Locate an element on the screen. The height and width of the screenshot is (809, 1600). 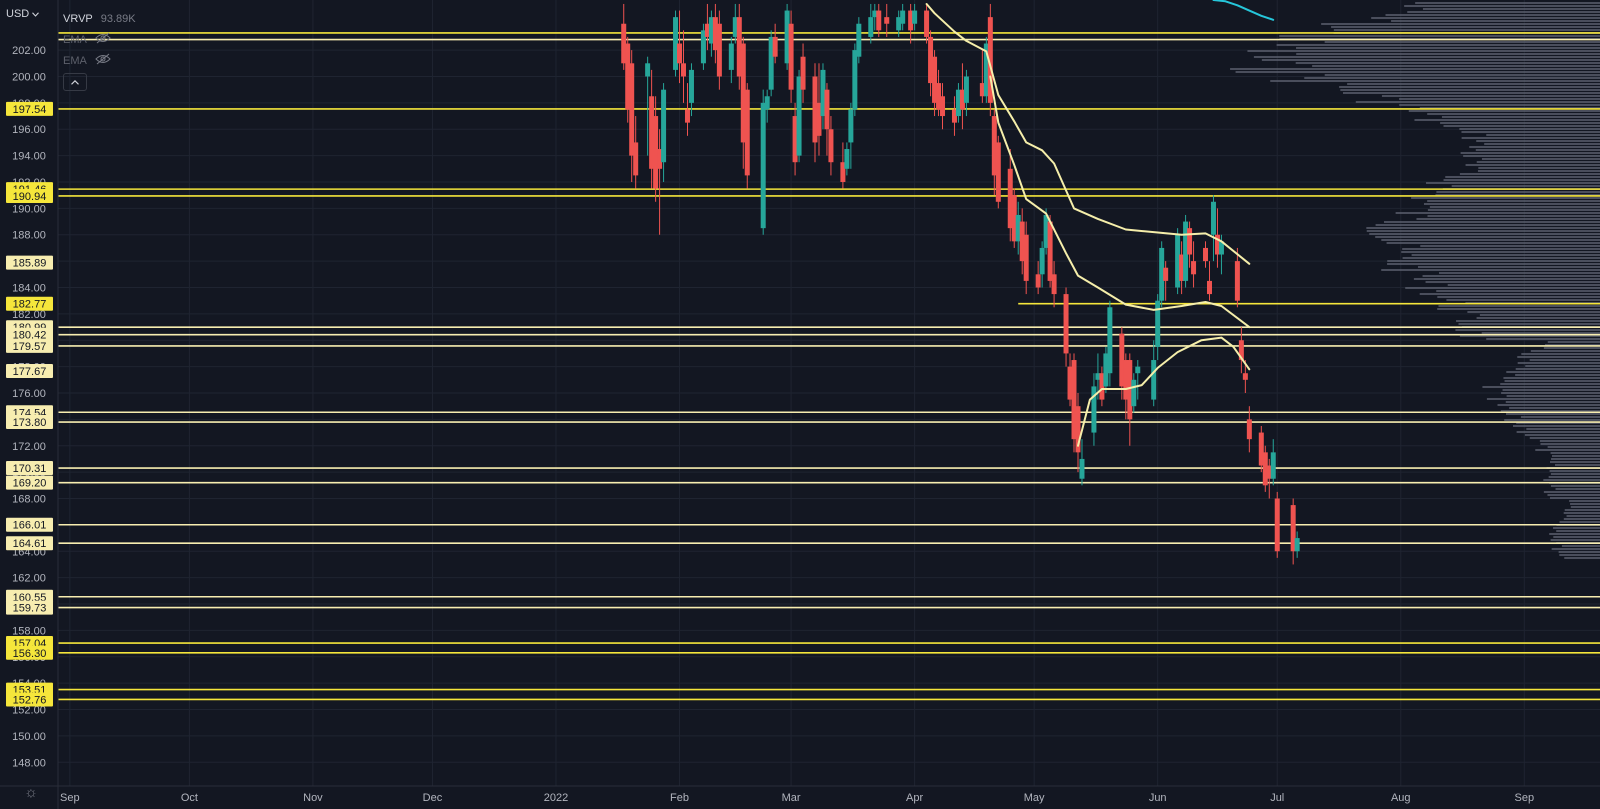
level-label-text: 166.01 is located at coordinates (30, 526).